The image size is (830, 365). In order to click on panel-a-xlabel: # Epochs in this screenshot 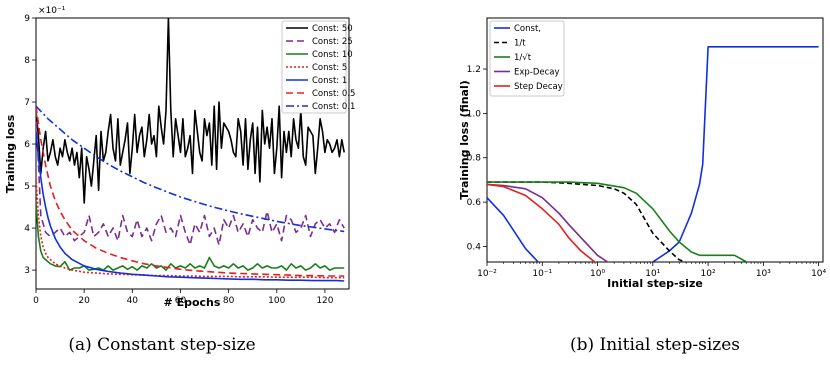, I will do `click(192, 302)`.